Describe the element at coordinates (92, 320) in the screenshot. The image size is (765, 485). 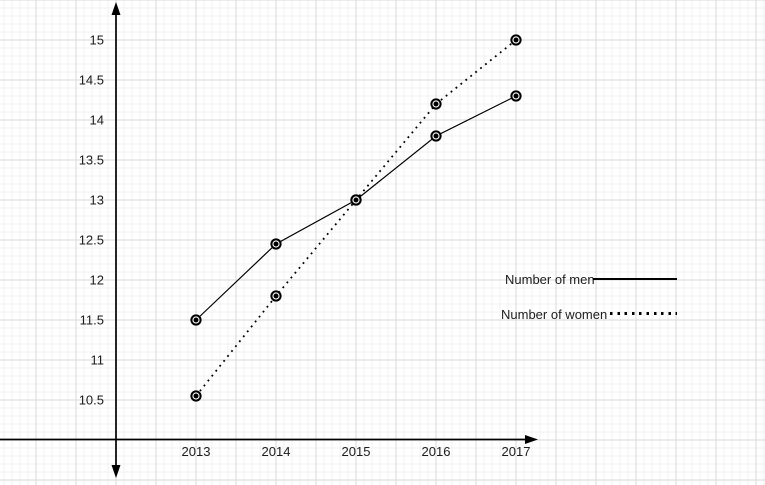
I see `y-tick-label: 11.5` at that location.